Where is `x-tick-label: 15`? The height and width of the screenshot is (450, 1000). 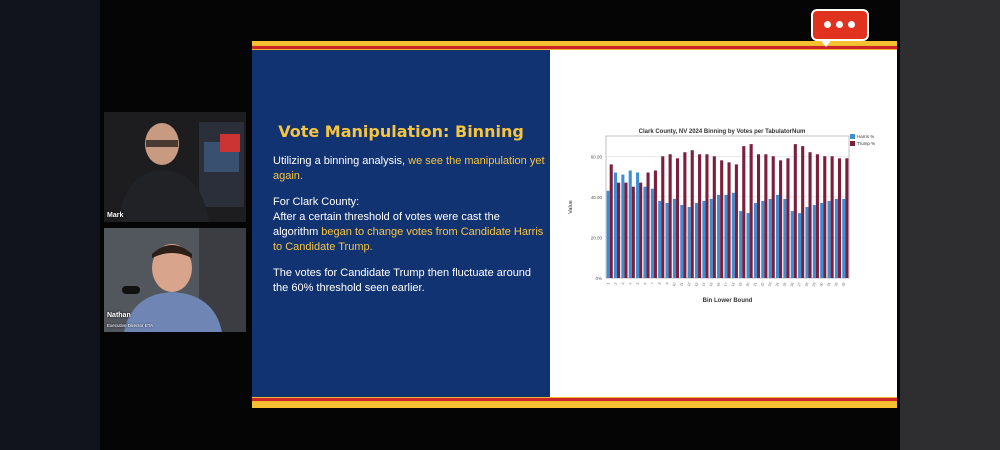 x-tick-label: 15 is located at coordinates (711, 284).